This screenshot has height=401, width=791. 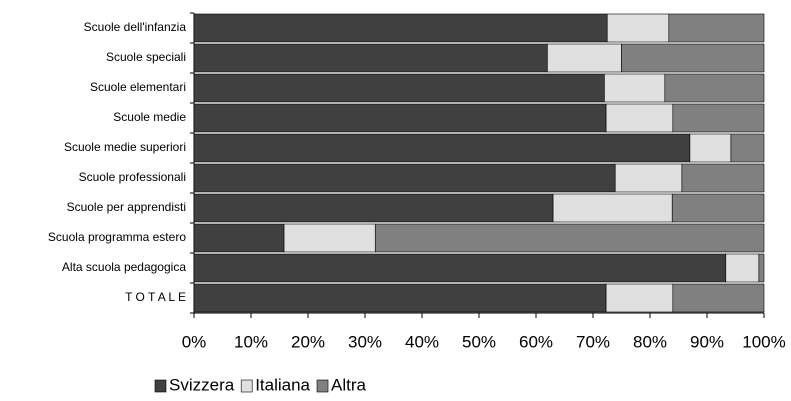 I want to click on x-tick-label: 10%, so click(x=251, y=341).